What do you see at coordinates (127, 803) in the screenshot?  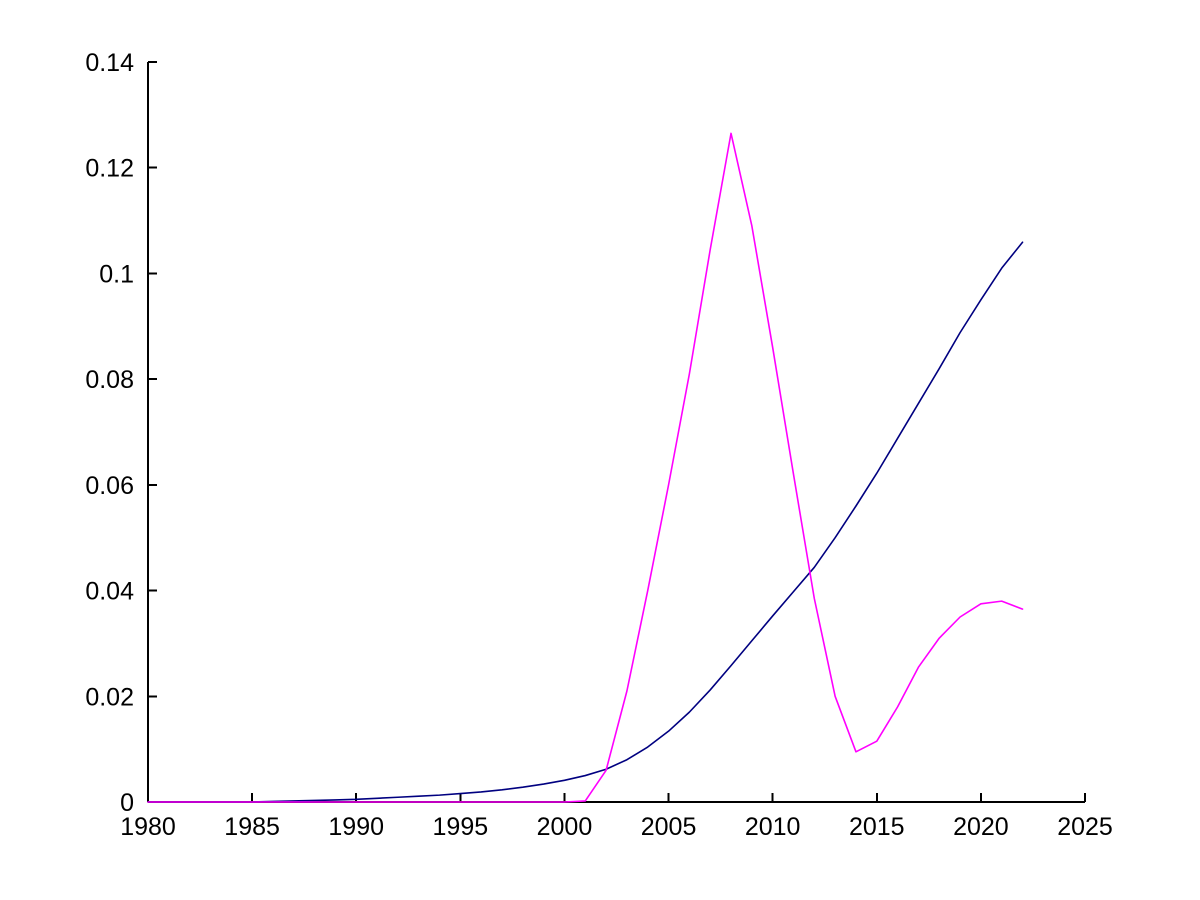 I see `y-tick-label: 0` at bounding box center [127, 803].